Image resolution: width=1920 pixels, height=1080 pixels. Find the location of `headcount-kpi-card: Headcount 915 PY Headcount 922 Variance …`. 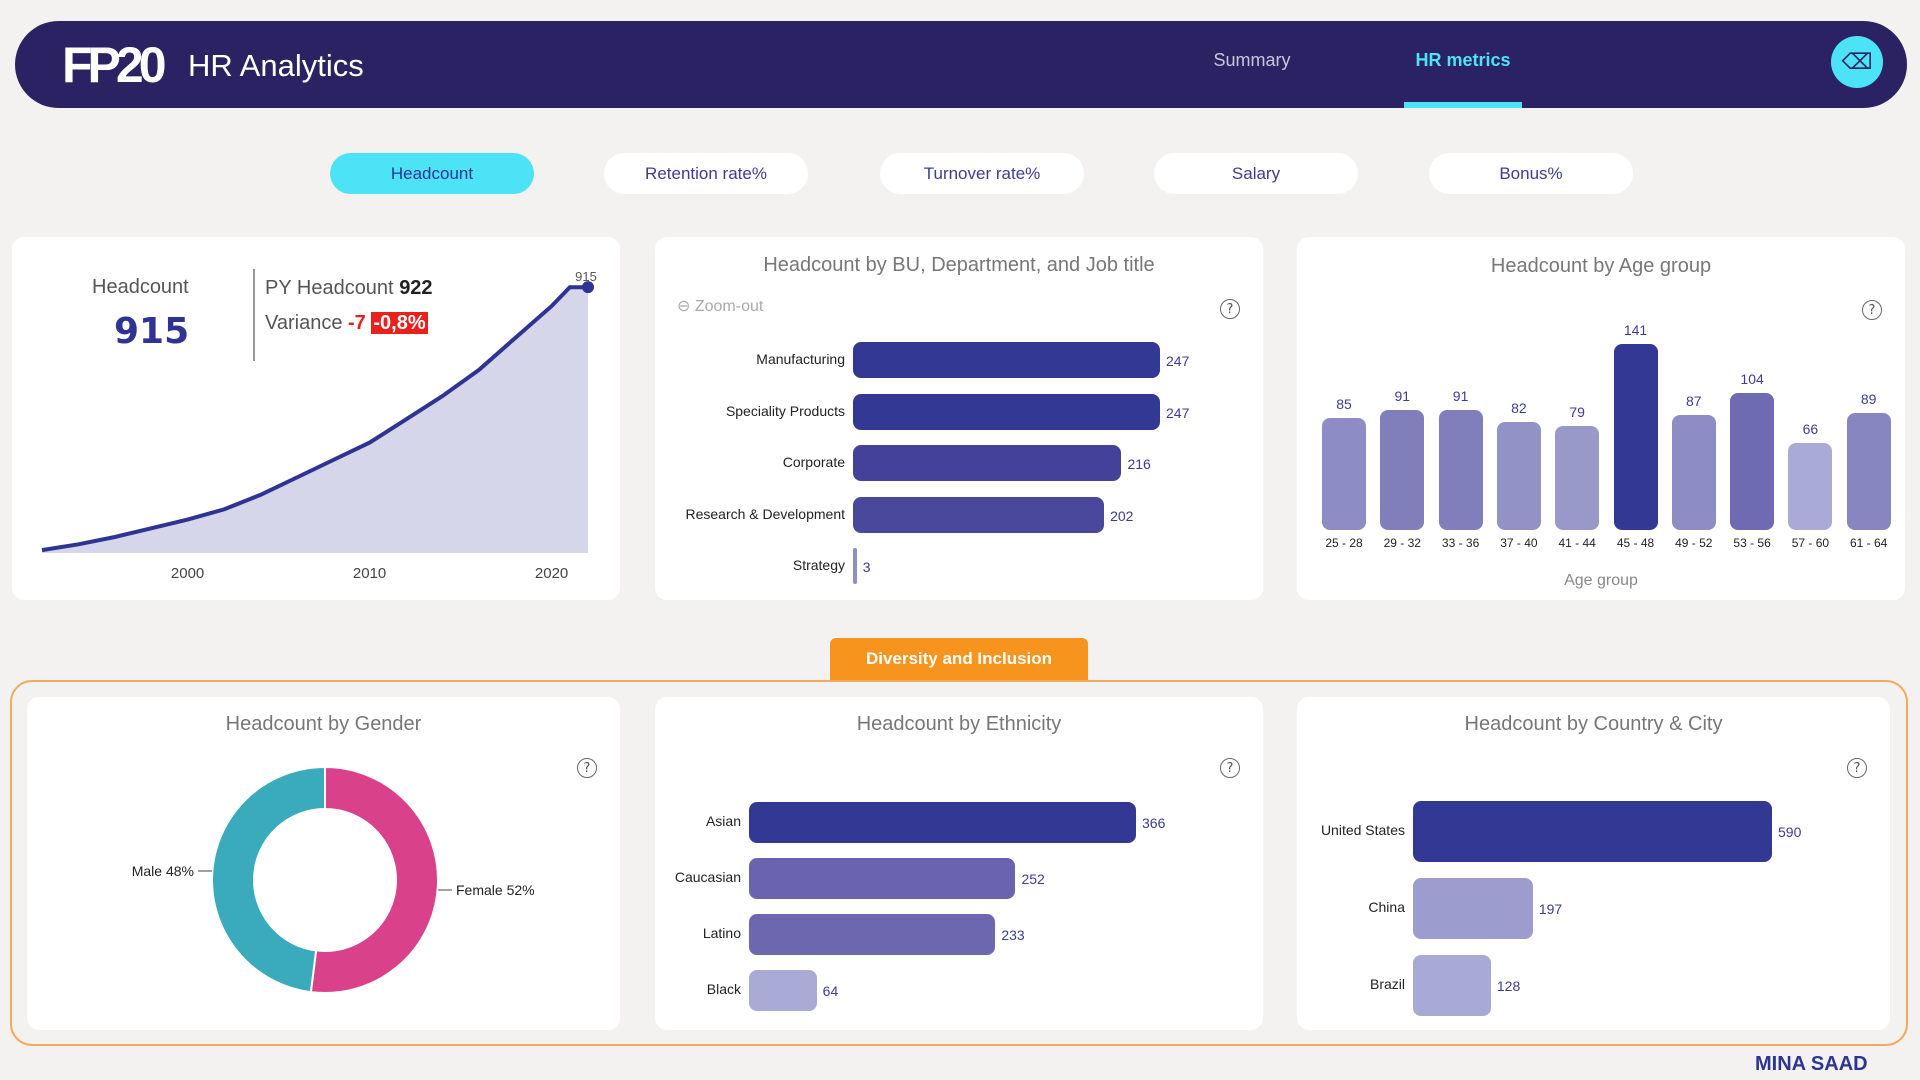

headcount-kpi-card: Headcount 915 PY Headcount 922 Variance … is located at coordinates (316, 418).